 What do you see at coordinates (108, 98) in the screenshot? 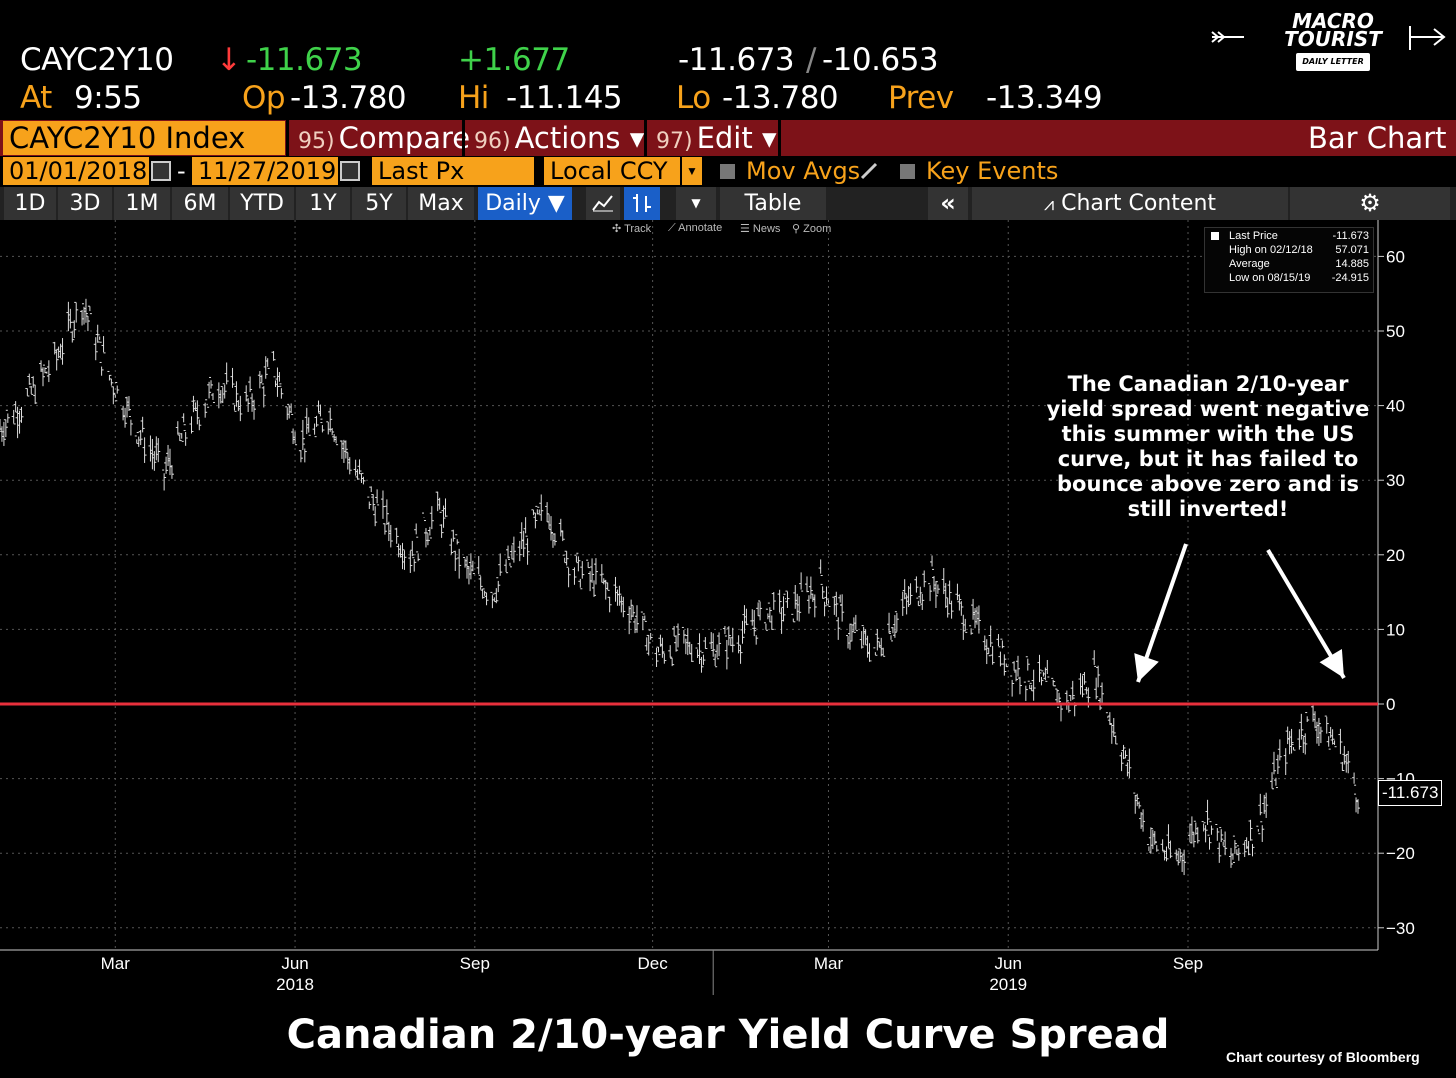
I see `quote-time: 9:55` at bounding box center [108, 98].